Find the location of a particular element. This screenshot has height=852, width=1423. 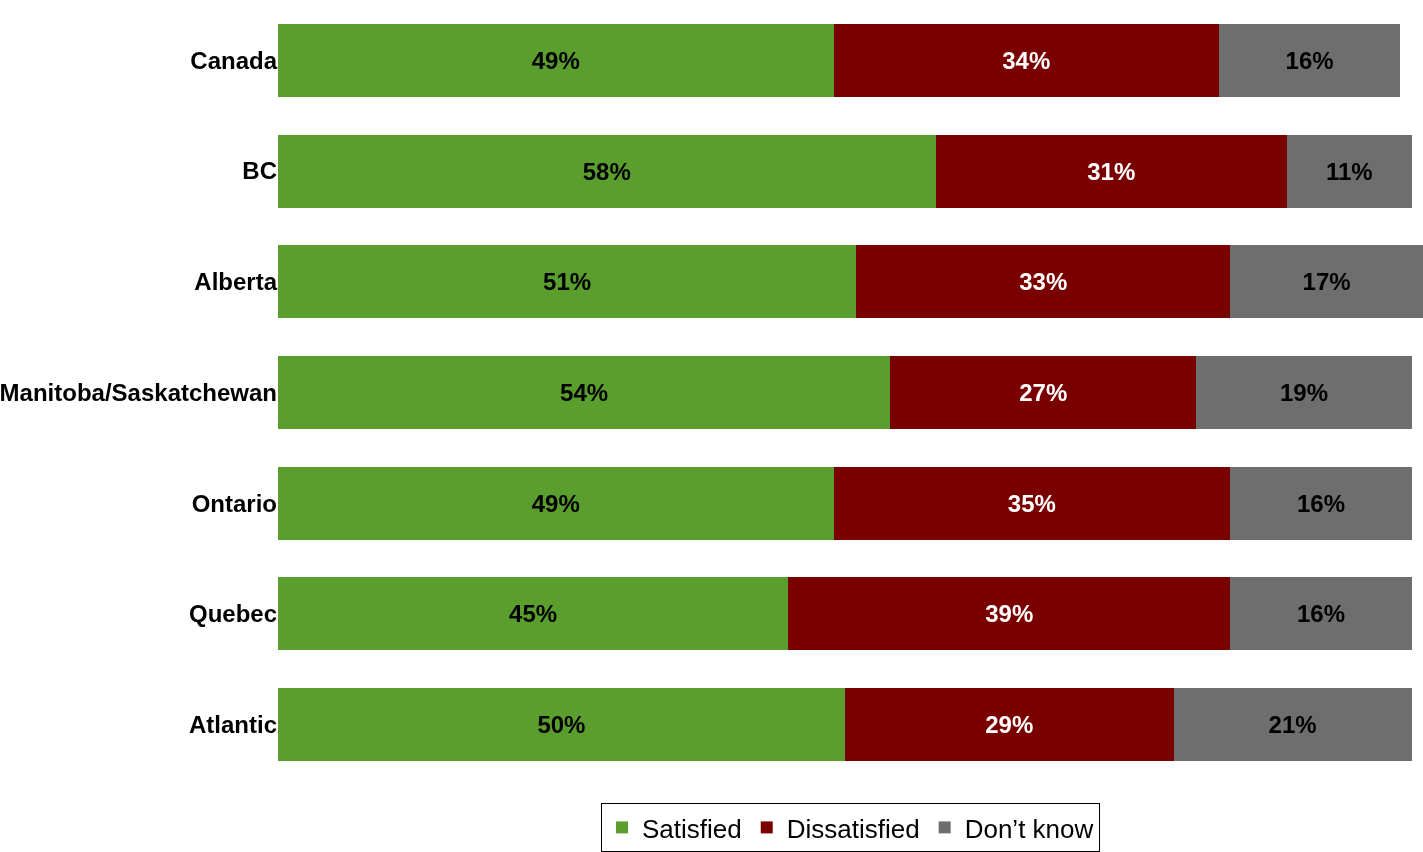

data-label: 50% is located at coordinates (561, 725).